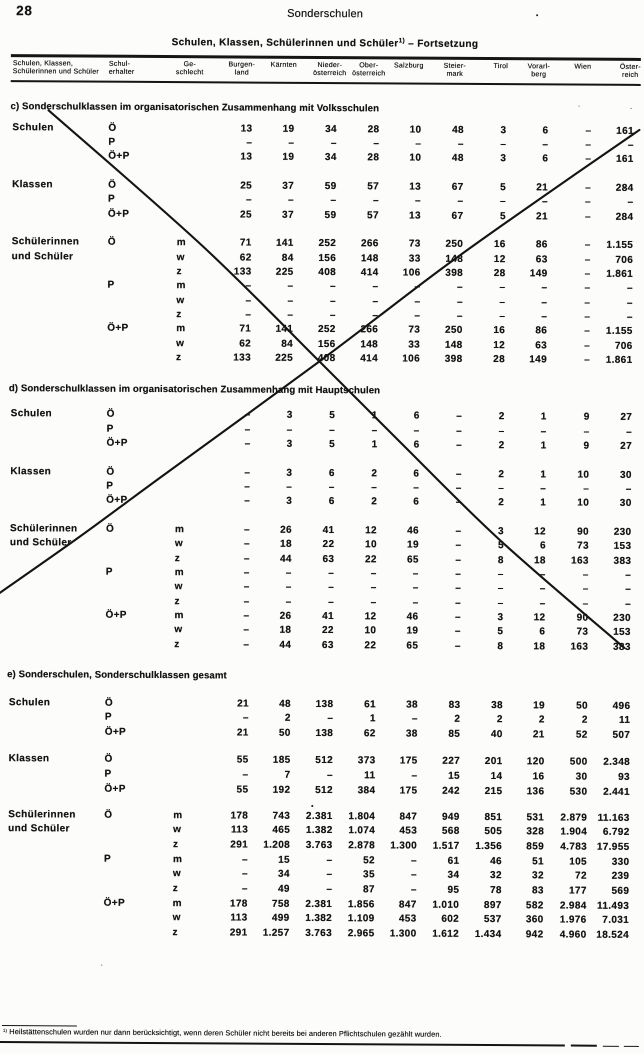 The width and height of the screenshot is (644, 1054). I want to click on column-header-9: Öster-reich, so click(630, 71).